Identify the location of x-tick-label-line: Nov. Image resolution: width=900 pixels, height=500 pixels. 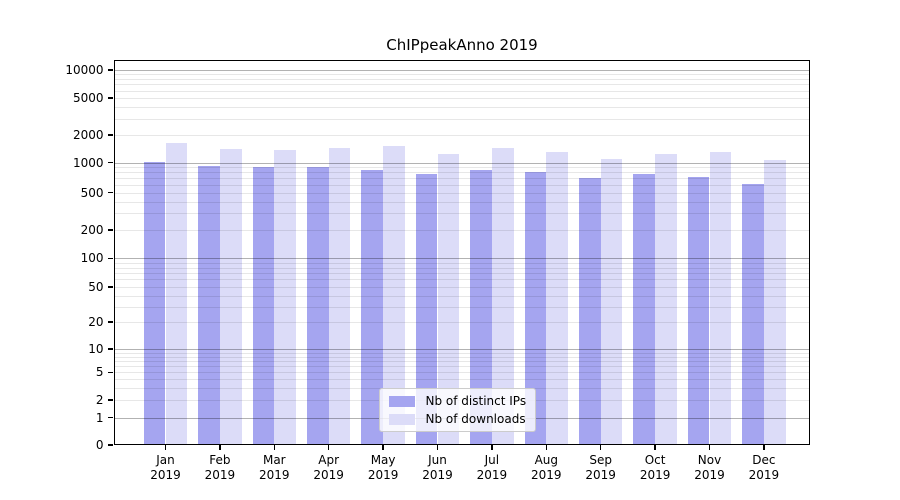
(709, 460).